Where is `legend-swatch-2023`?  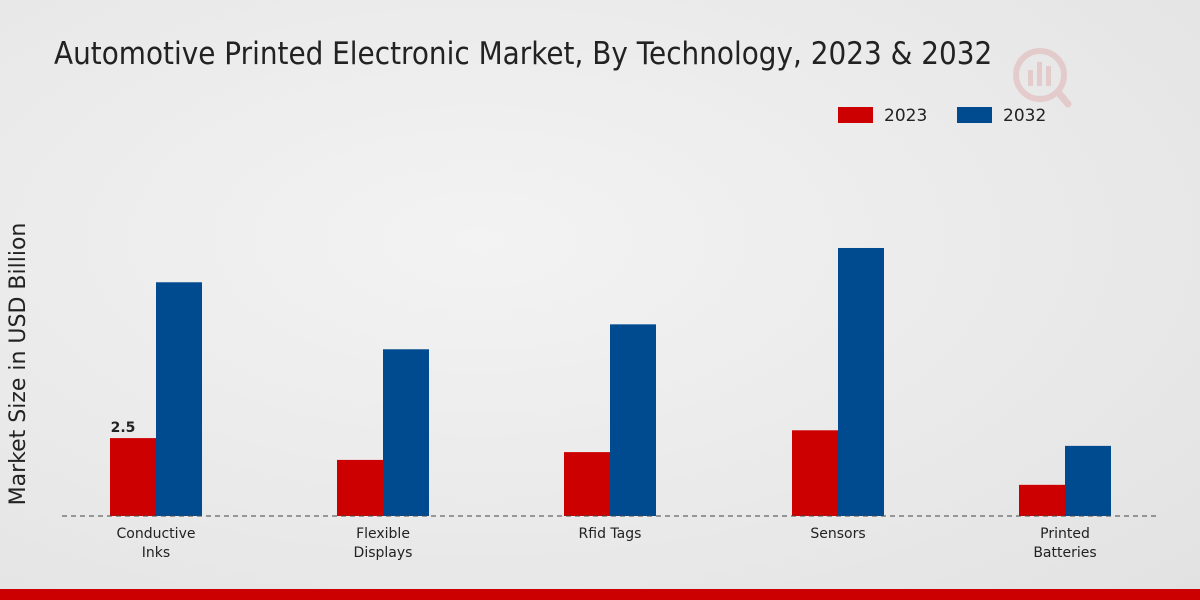 legend-swatch-2023 is located at coordinates (855, 115).